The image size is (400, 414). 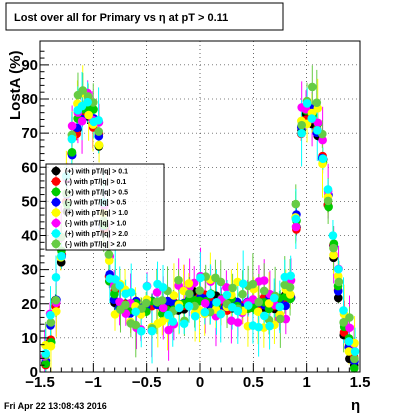 What do you see at coordinates (29, 270) in the screenshot?
I see `y-tick-label: 30` at bounding box center [29, 270].